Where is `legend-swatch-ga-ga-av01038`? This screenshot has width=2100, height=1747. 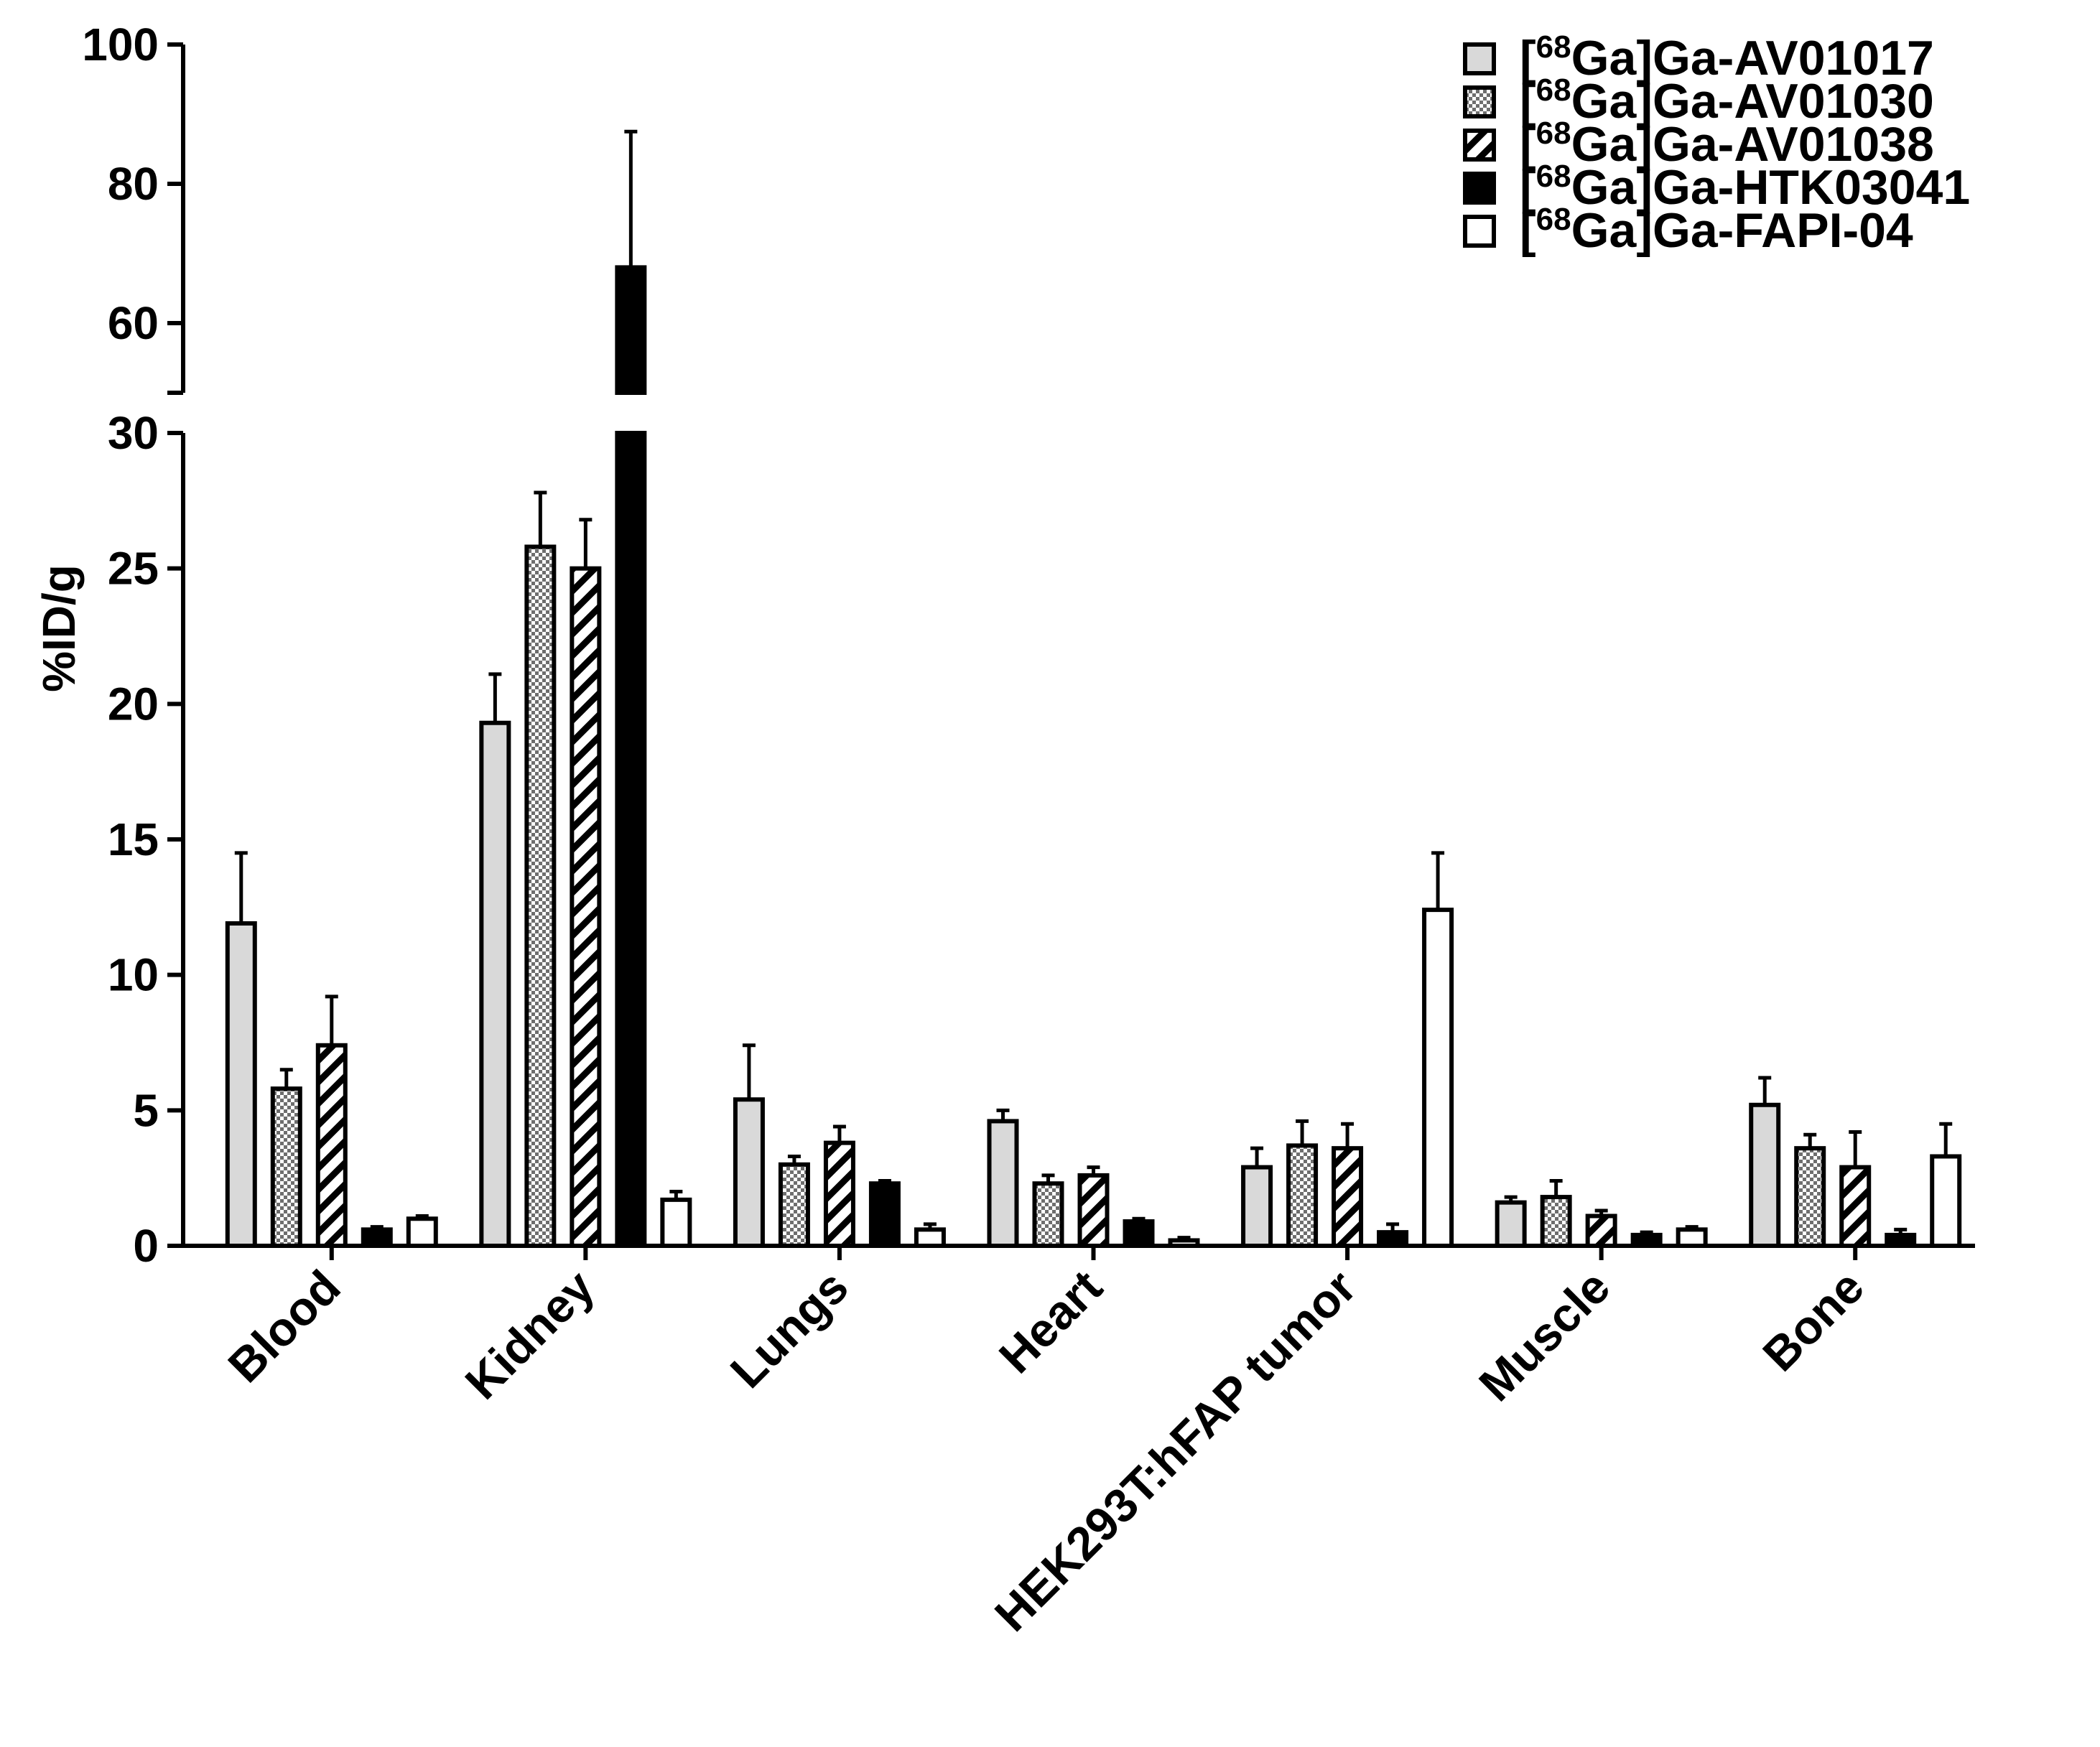
legend-swatch-ga-ga-av01038 is located at coordinates (1479, 145).